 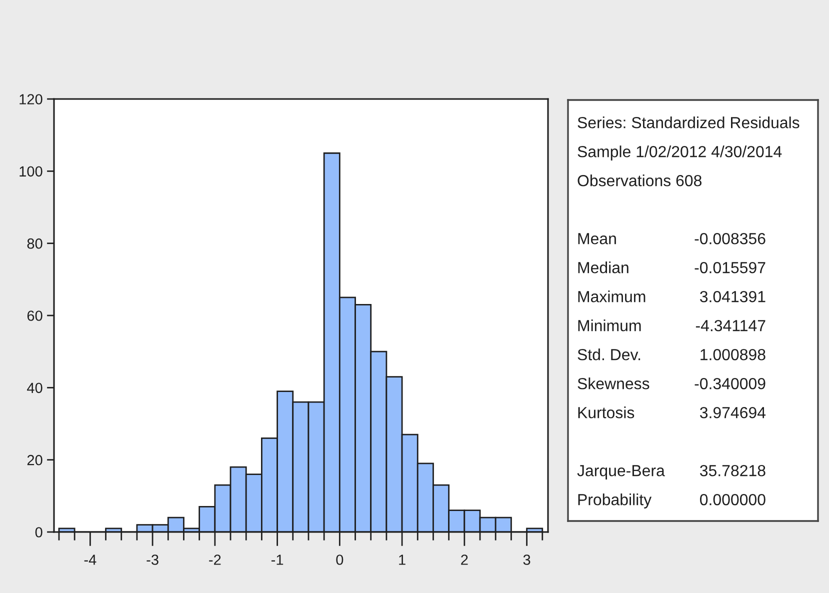 What do you see at coordinates (526, 559) in the screenshot?
I see `x-tick-label: 3` at bounding box center [526, 559].